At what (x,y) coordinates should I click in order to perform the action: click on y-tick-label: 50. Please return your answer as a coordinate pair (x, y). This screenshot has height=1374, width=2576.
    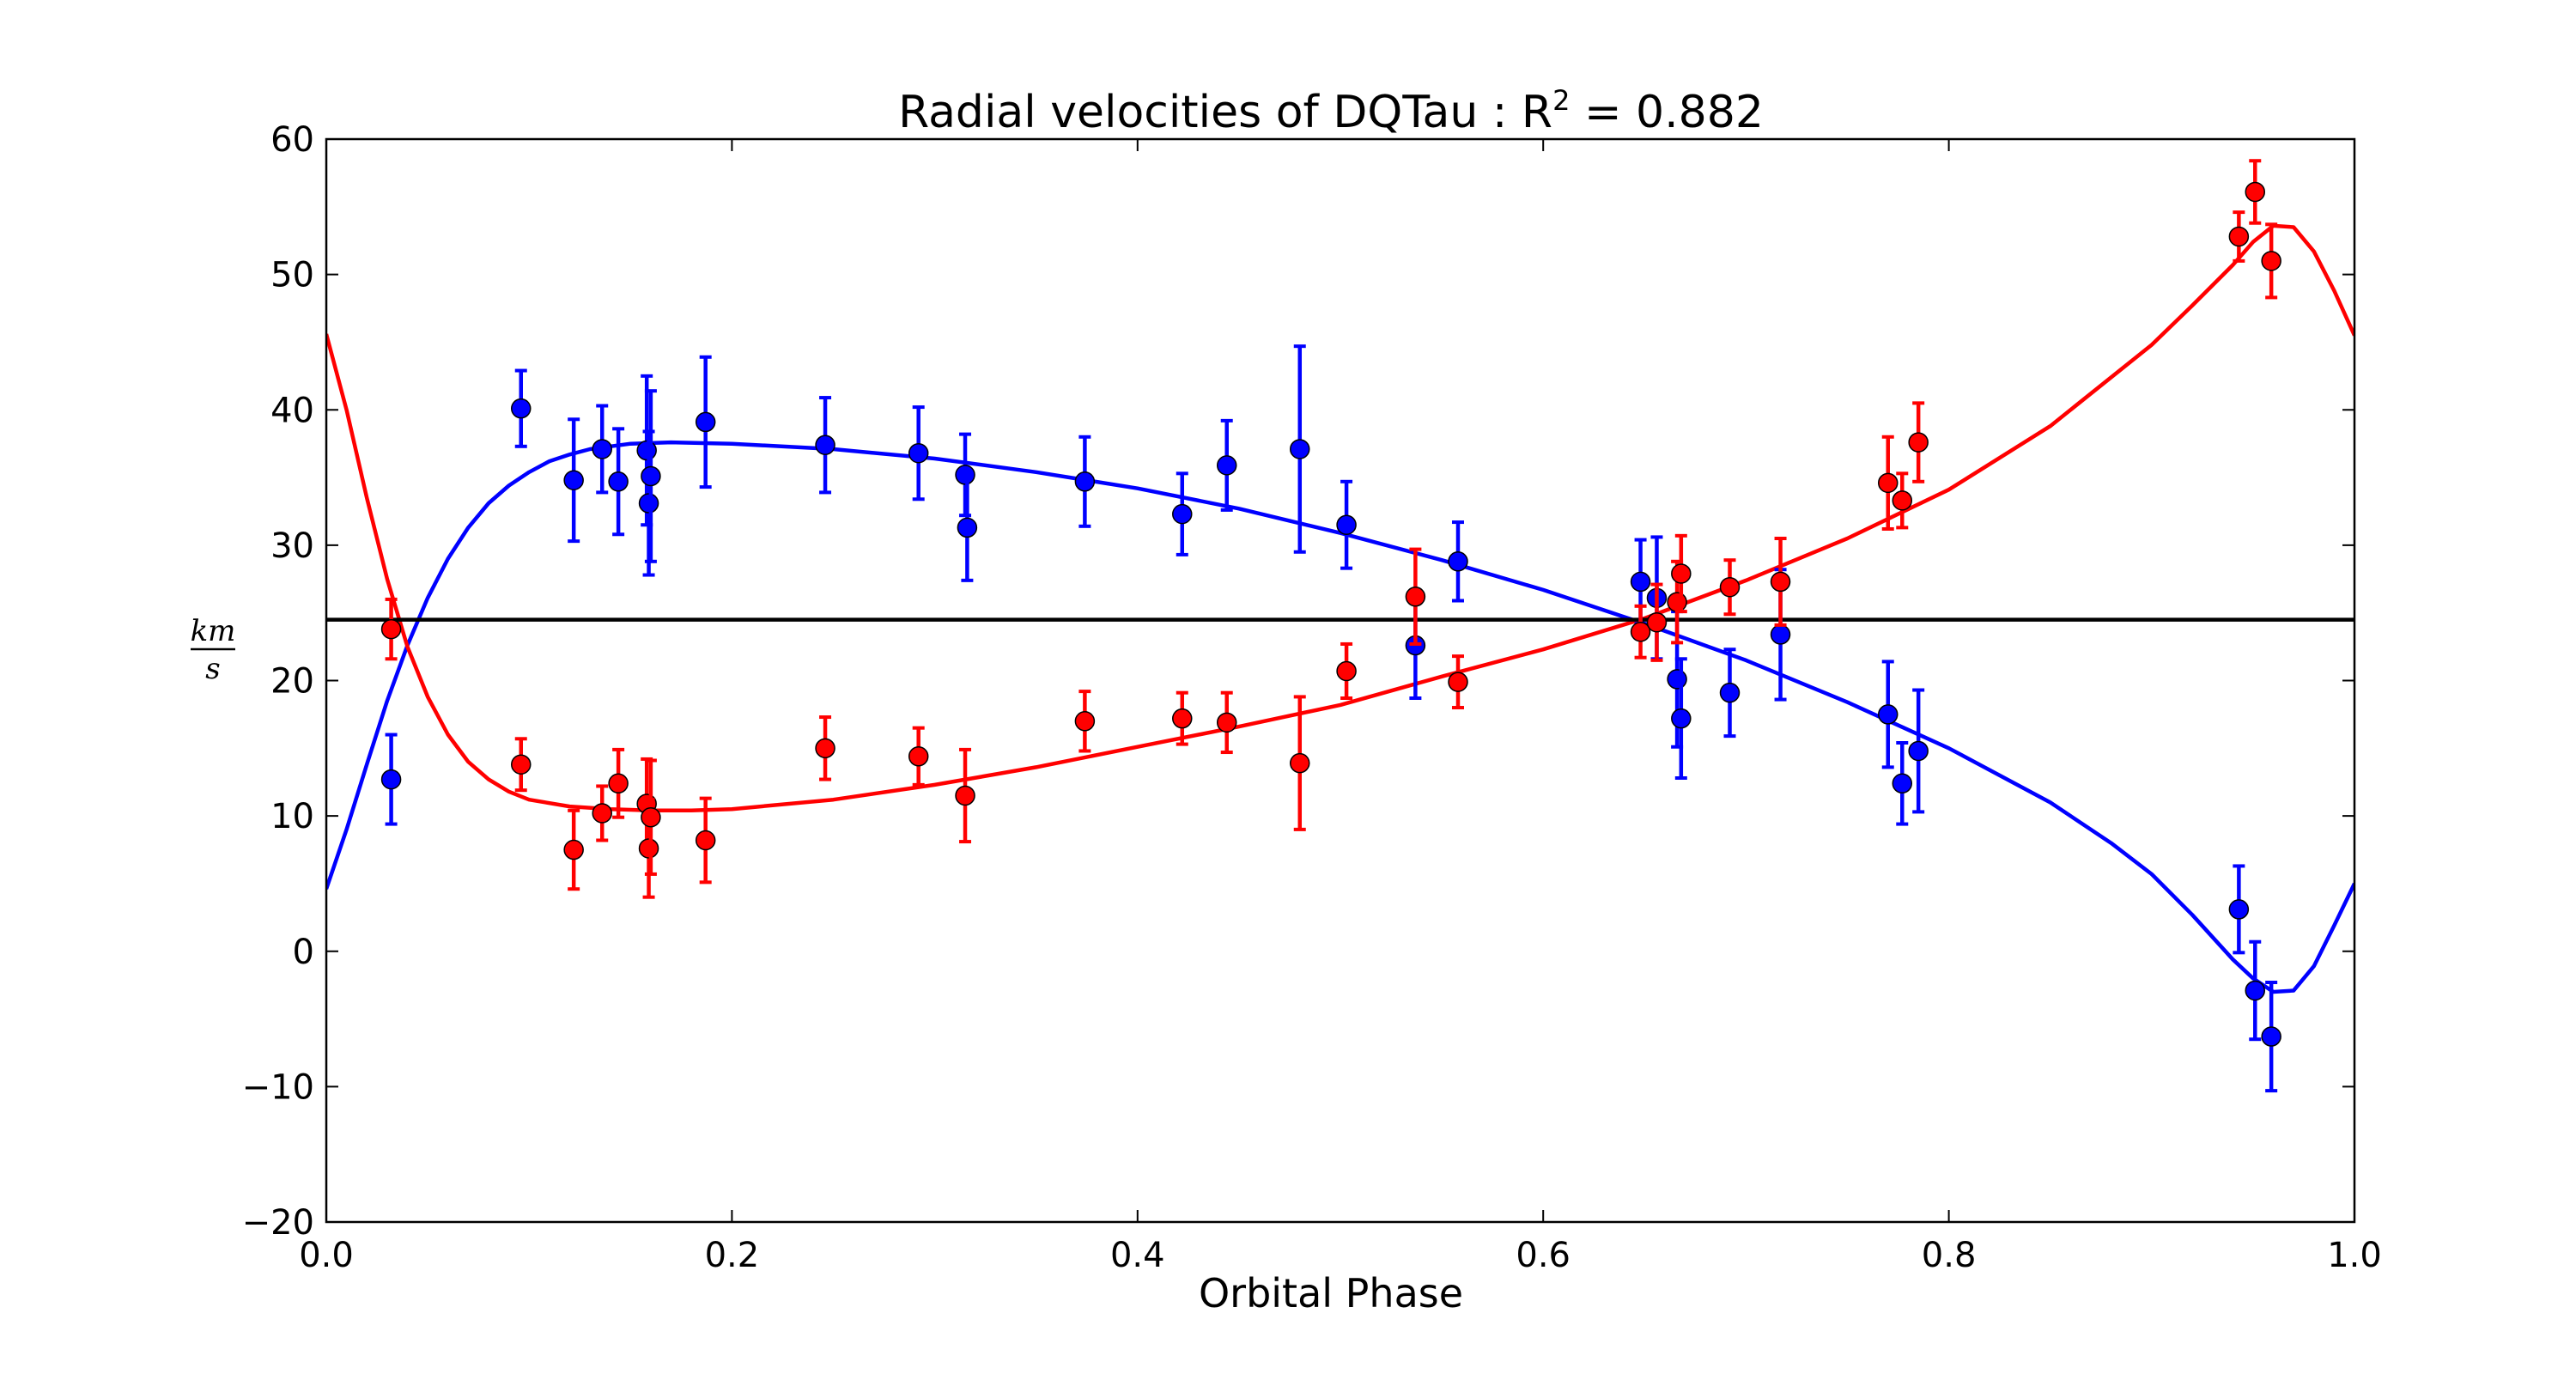
    Looking at the image, I should click on (292, 275).